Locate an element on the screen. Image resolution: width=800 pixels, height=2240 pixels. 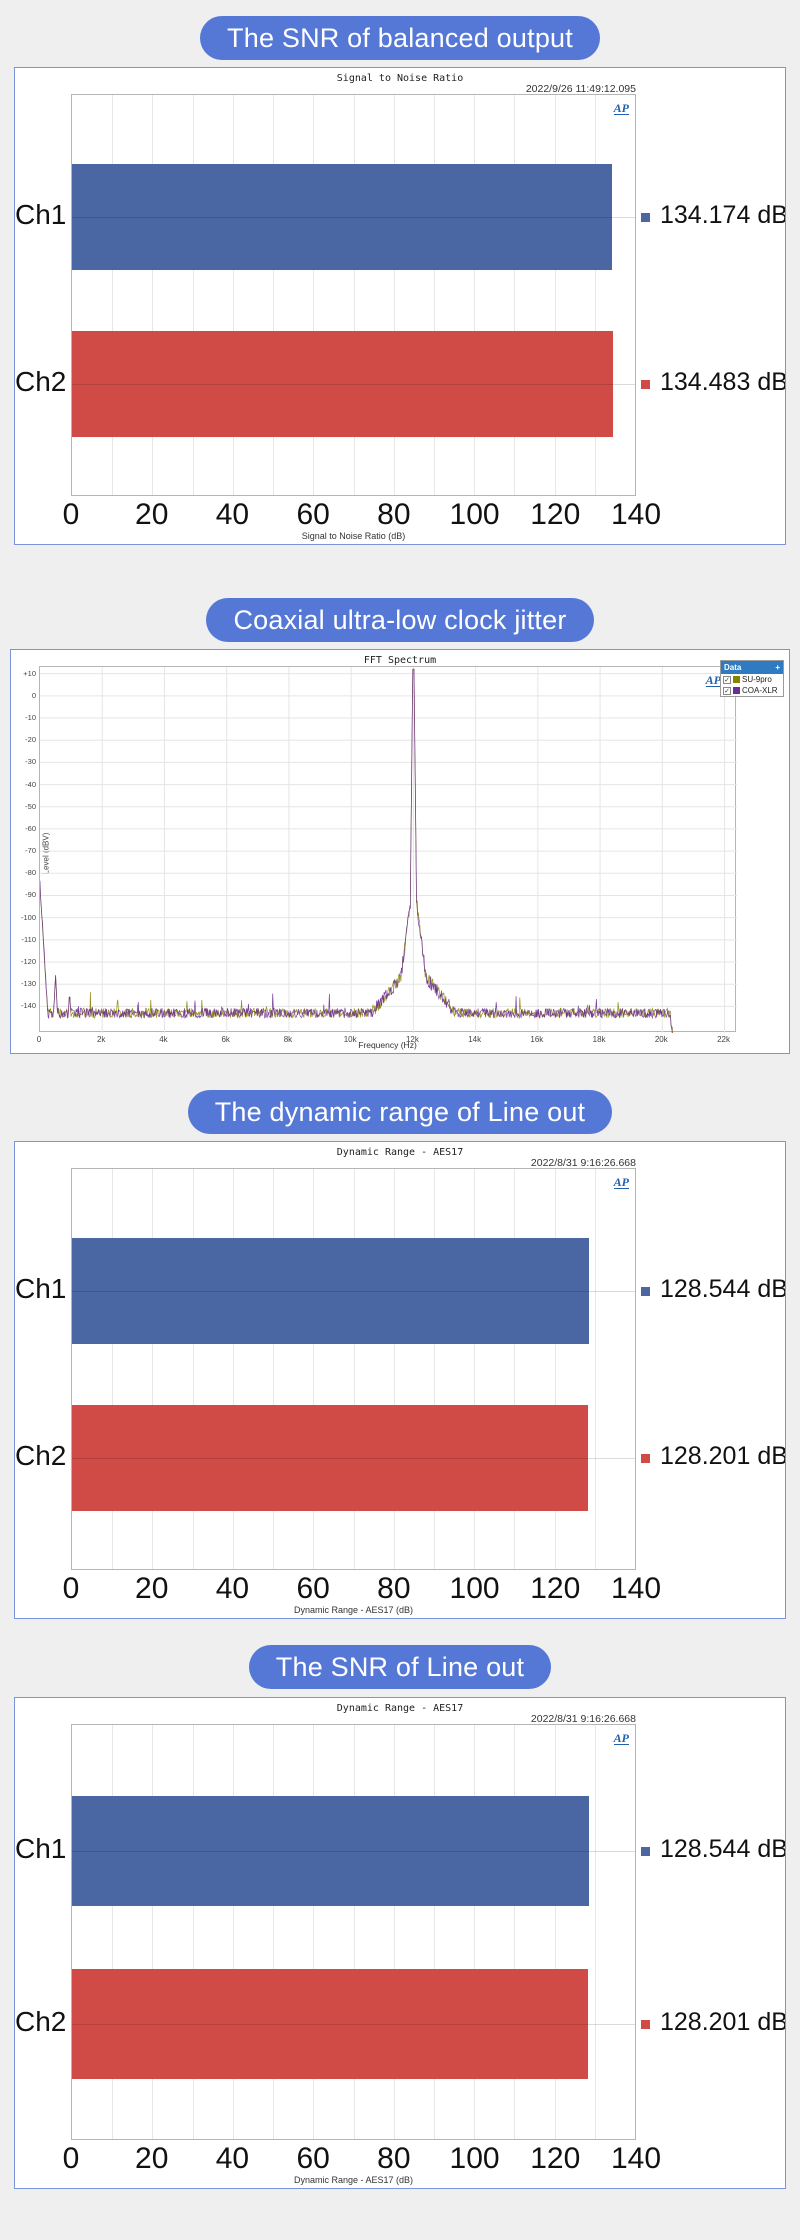
y-tick-label: -60 is located at coordinates (30, 828).